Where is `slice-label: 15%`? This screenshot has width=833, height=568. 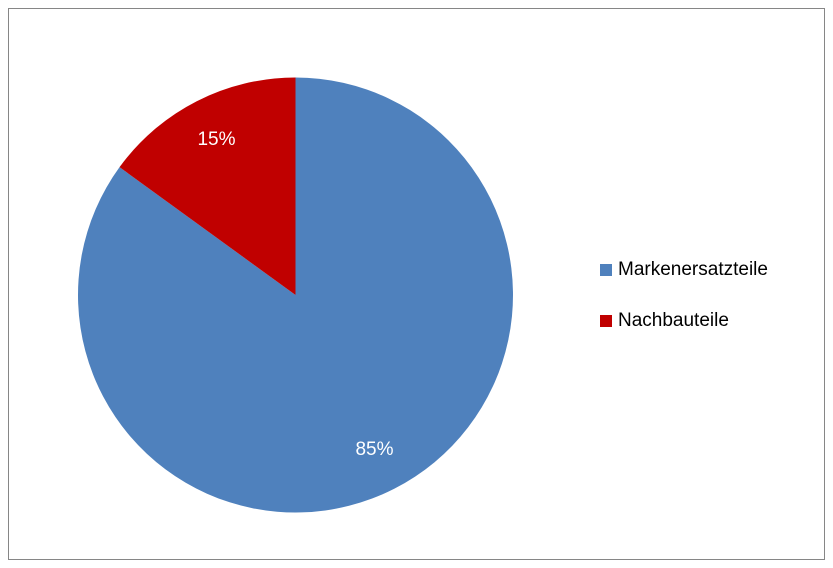 slice-label: 15% is located at coordinates (216, 139).